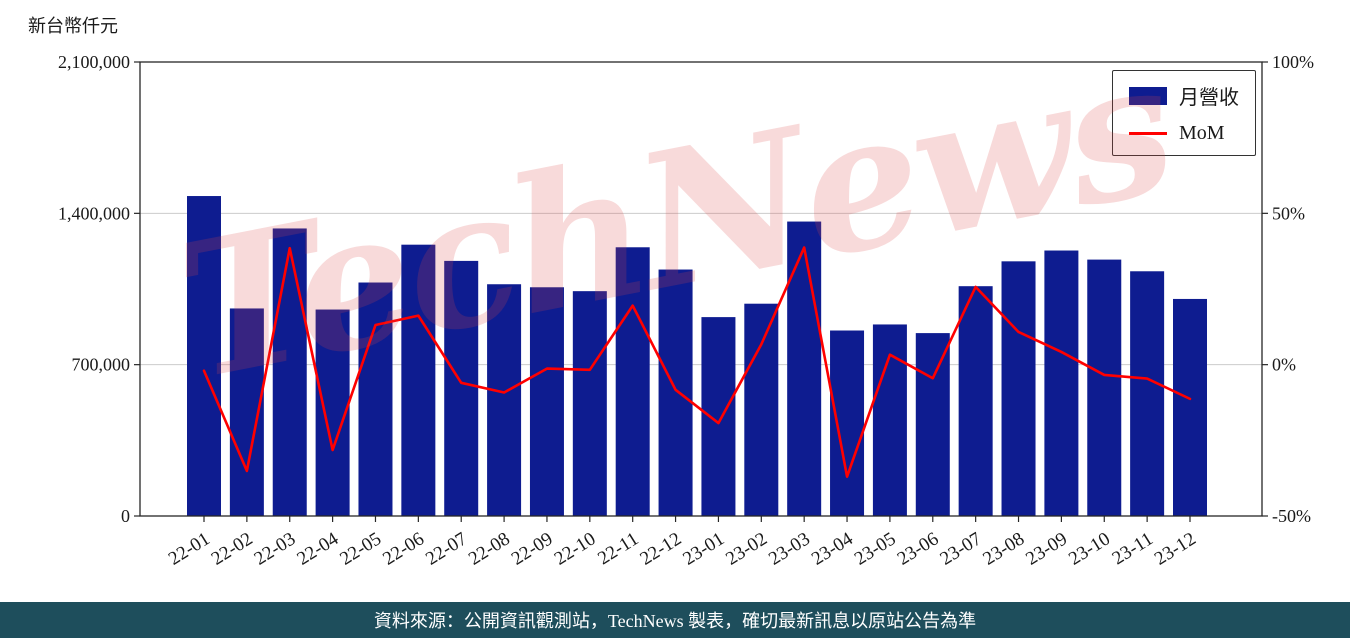  Describe the element at coordinates (1175, 548) in the screenshot. I see `x-tick-label: 23-12` at that location.